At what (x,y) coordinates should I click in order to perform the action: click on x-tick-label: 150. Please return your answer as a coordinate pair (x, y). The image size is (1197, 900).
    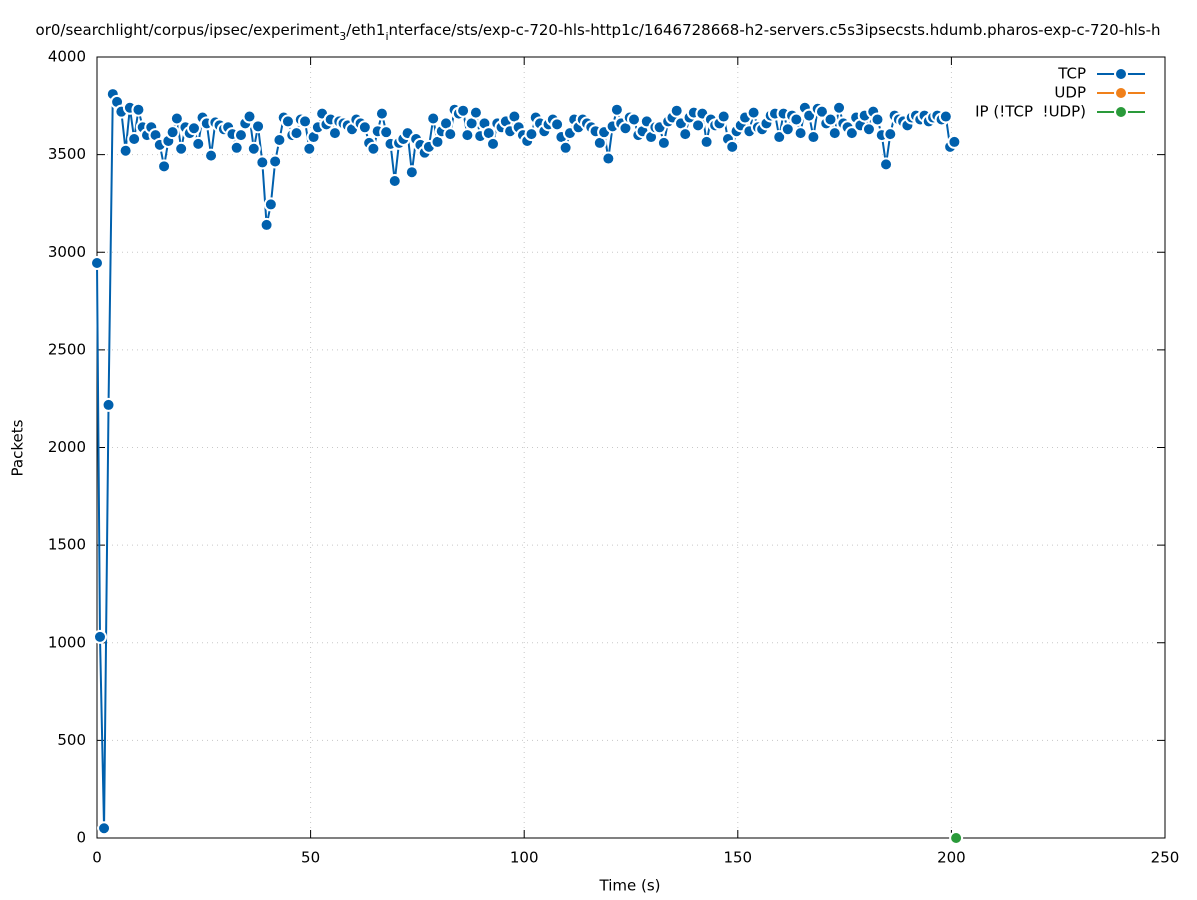
    Looking at the image, I should click on (737, 858).